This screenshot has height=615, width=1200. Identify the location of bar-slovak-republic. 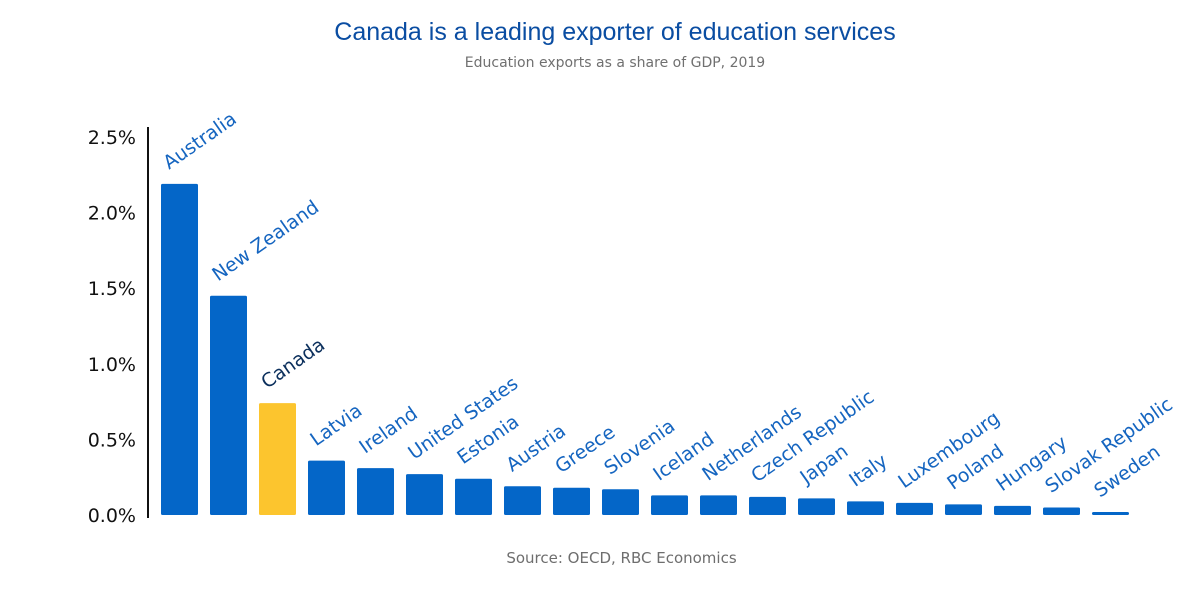
(1061, 511).